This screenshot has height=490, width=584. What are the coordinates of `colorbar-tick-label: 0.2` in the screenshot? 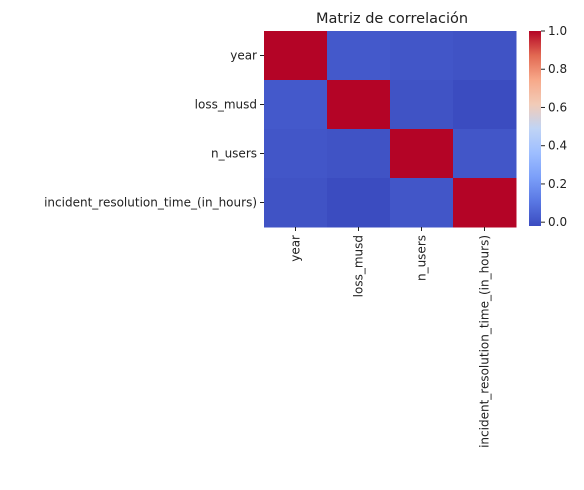 It's located at (557, 184).